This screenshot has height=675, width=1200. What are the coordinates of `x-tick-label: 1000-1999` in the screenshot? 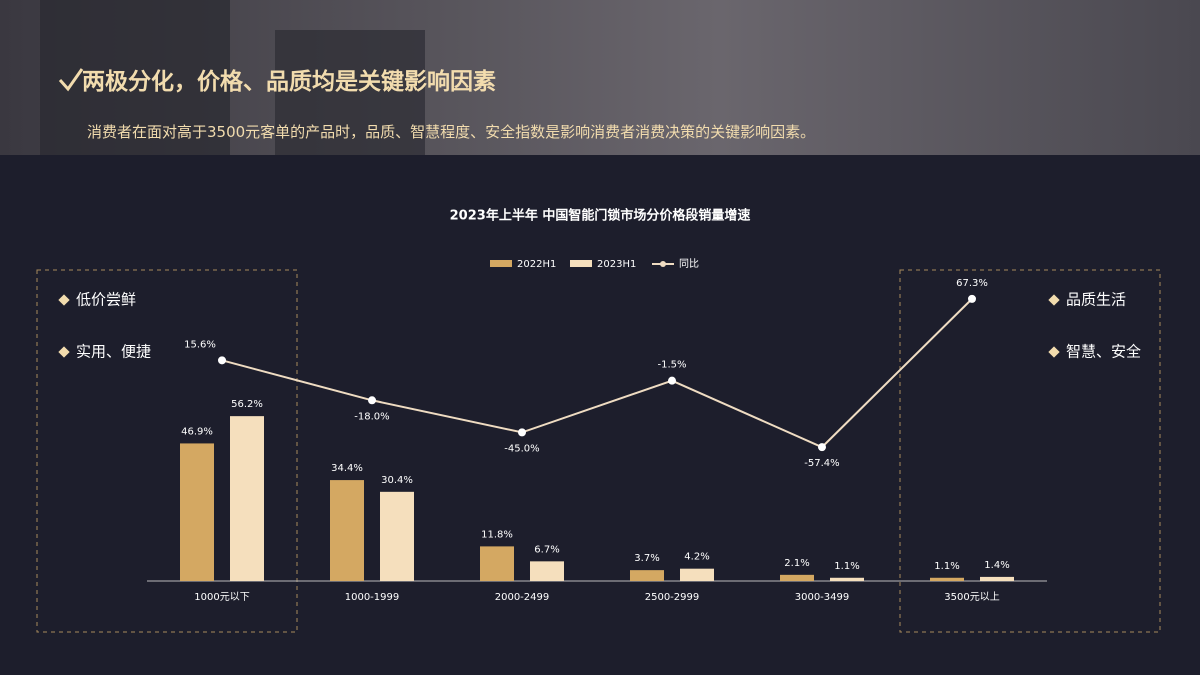 It's located at (372, 597).